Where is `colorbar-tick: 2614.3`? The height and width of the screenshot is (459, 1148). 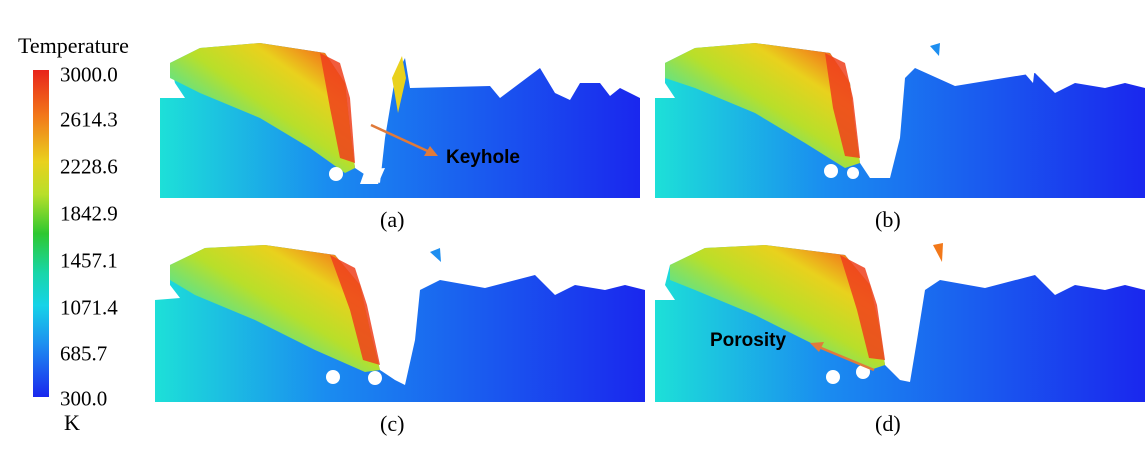 colorbar-tick: 2614.3 is located at coordinates (89, 119).